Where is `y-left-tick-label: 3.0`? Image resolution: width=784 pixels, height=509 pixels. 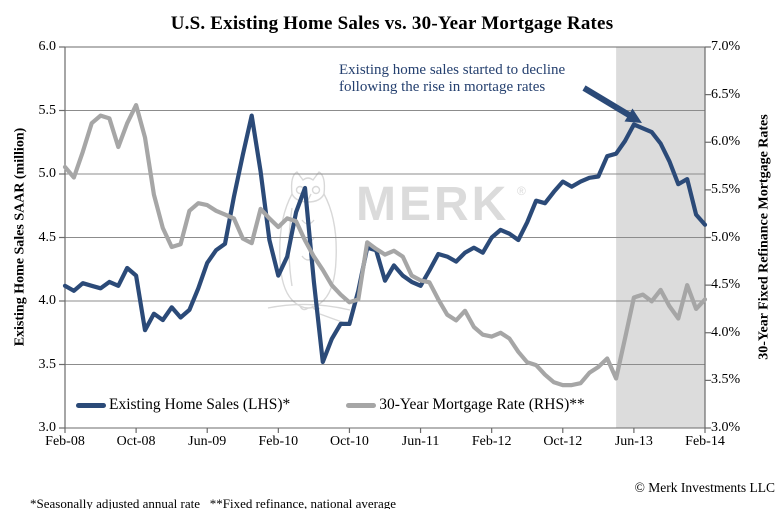
y-left-tick-label: 3.0 is located at coordinates (47, 427).